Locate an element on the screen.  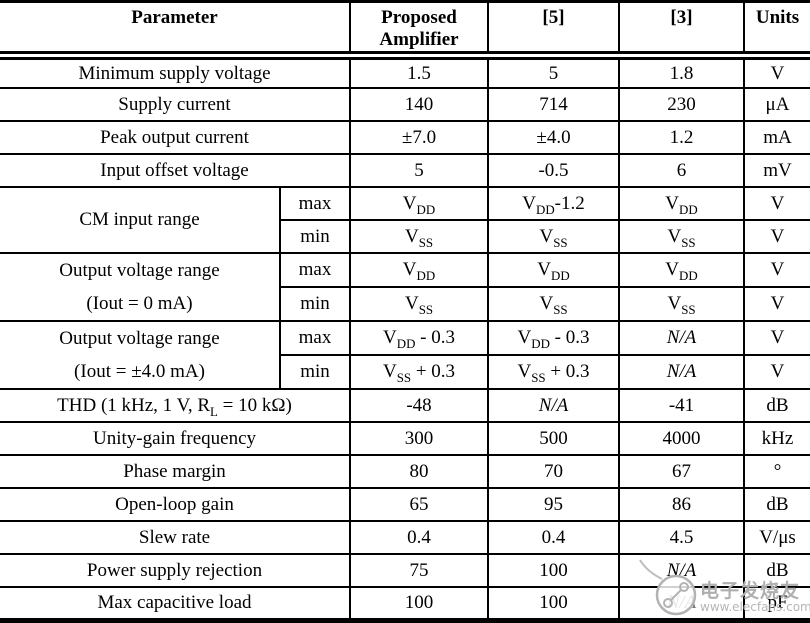
value-cell-ref3: 6 is located at coordinates (681, 171).